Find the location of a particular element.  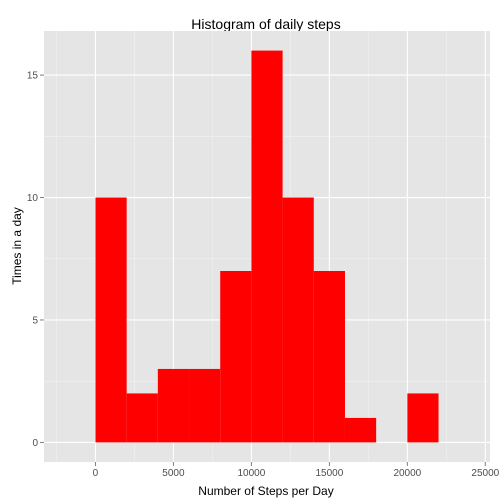

x-axis-title: Number of Steps per Day is located at coordinates (265, 491).